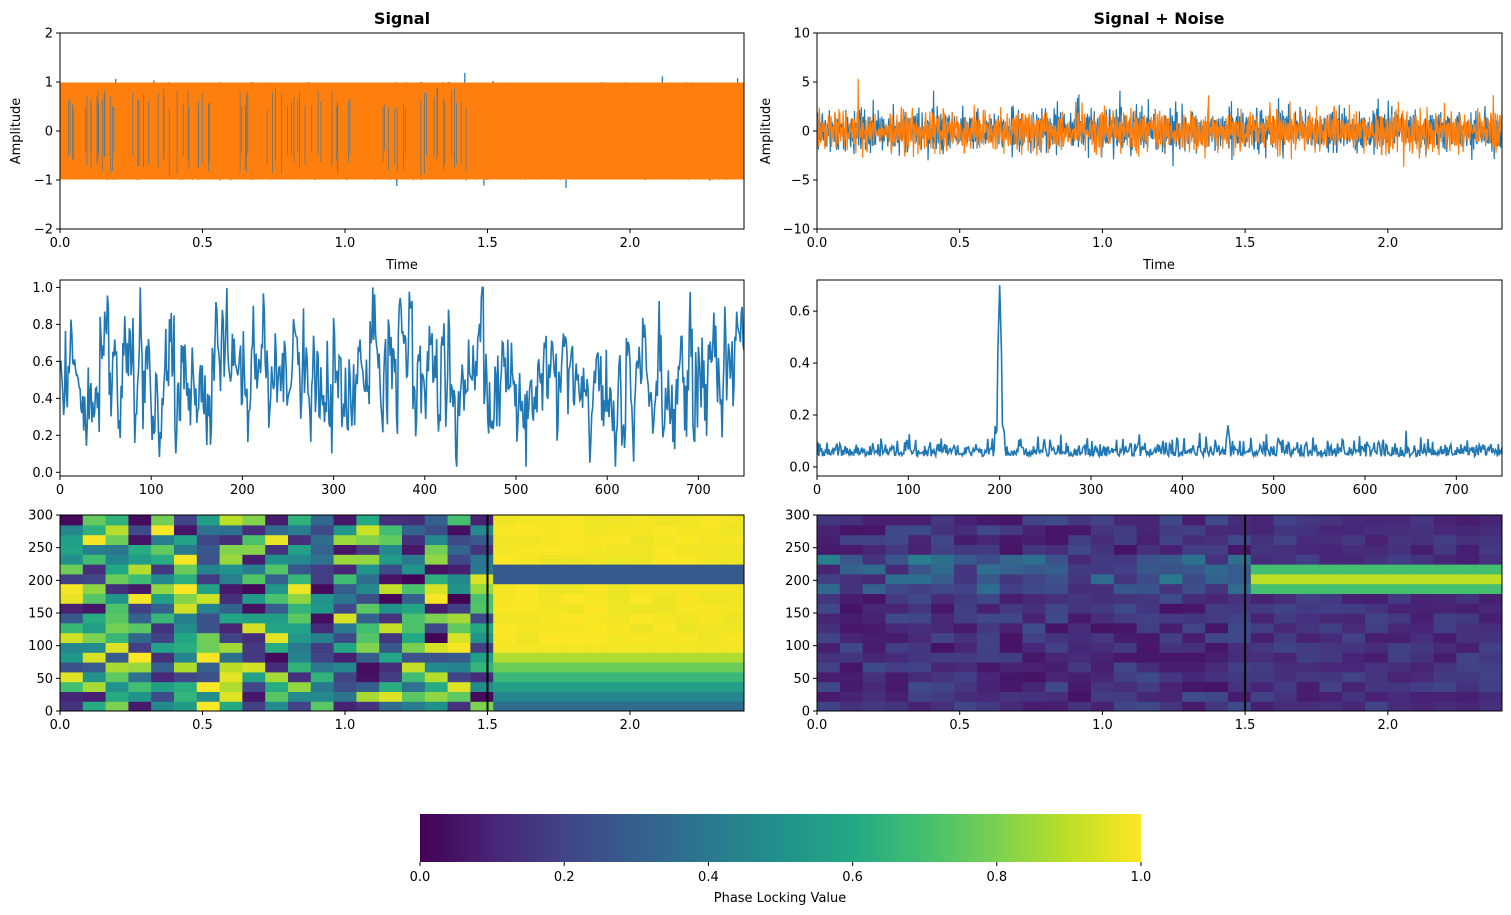 This screenshot has height=915, width=1511. What do you see at coordinates (242, 490) in the screenshot?
I see `x-tick-label: 200` at bounding box center [242, 490].